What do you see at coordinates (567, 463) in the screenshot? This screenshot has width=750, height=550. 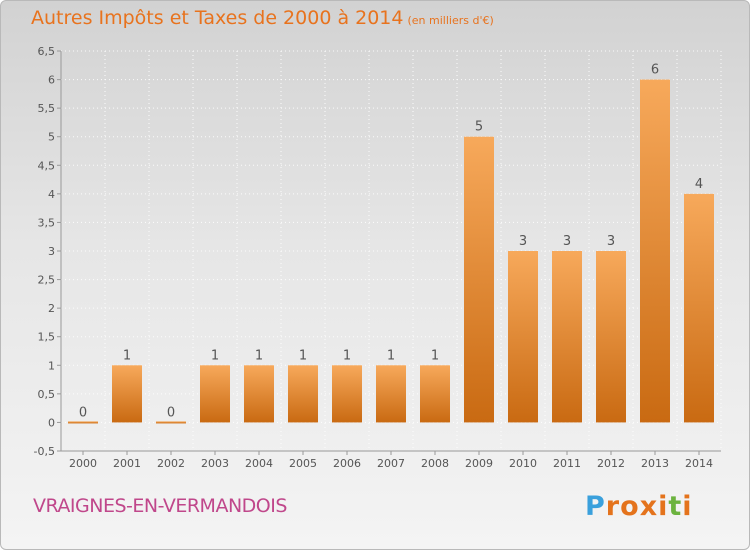 I see `x-tick-label: 2011` at bounding box center [567, 463].